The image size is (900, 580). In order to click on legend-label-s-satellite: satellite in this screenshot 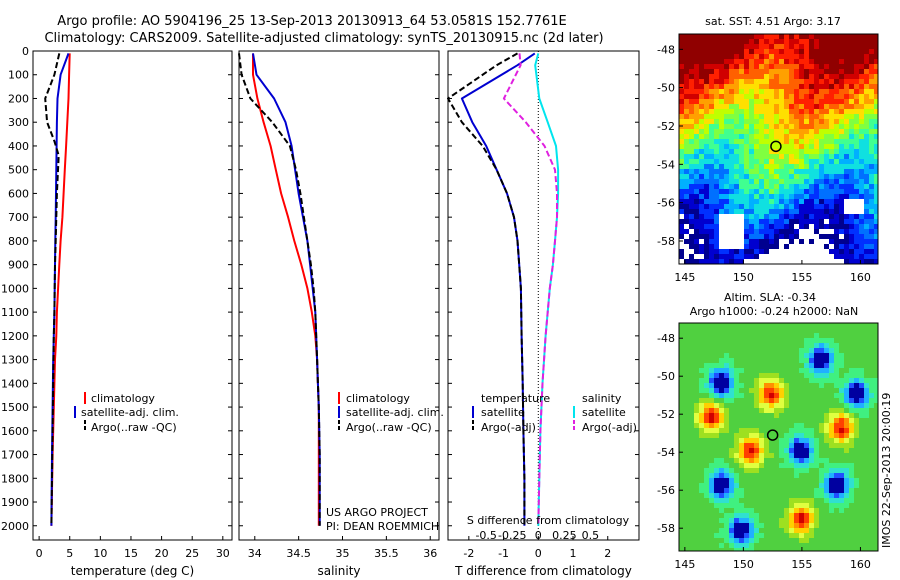, I will do `click(604, 412)`.